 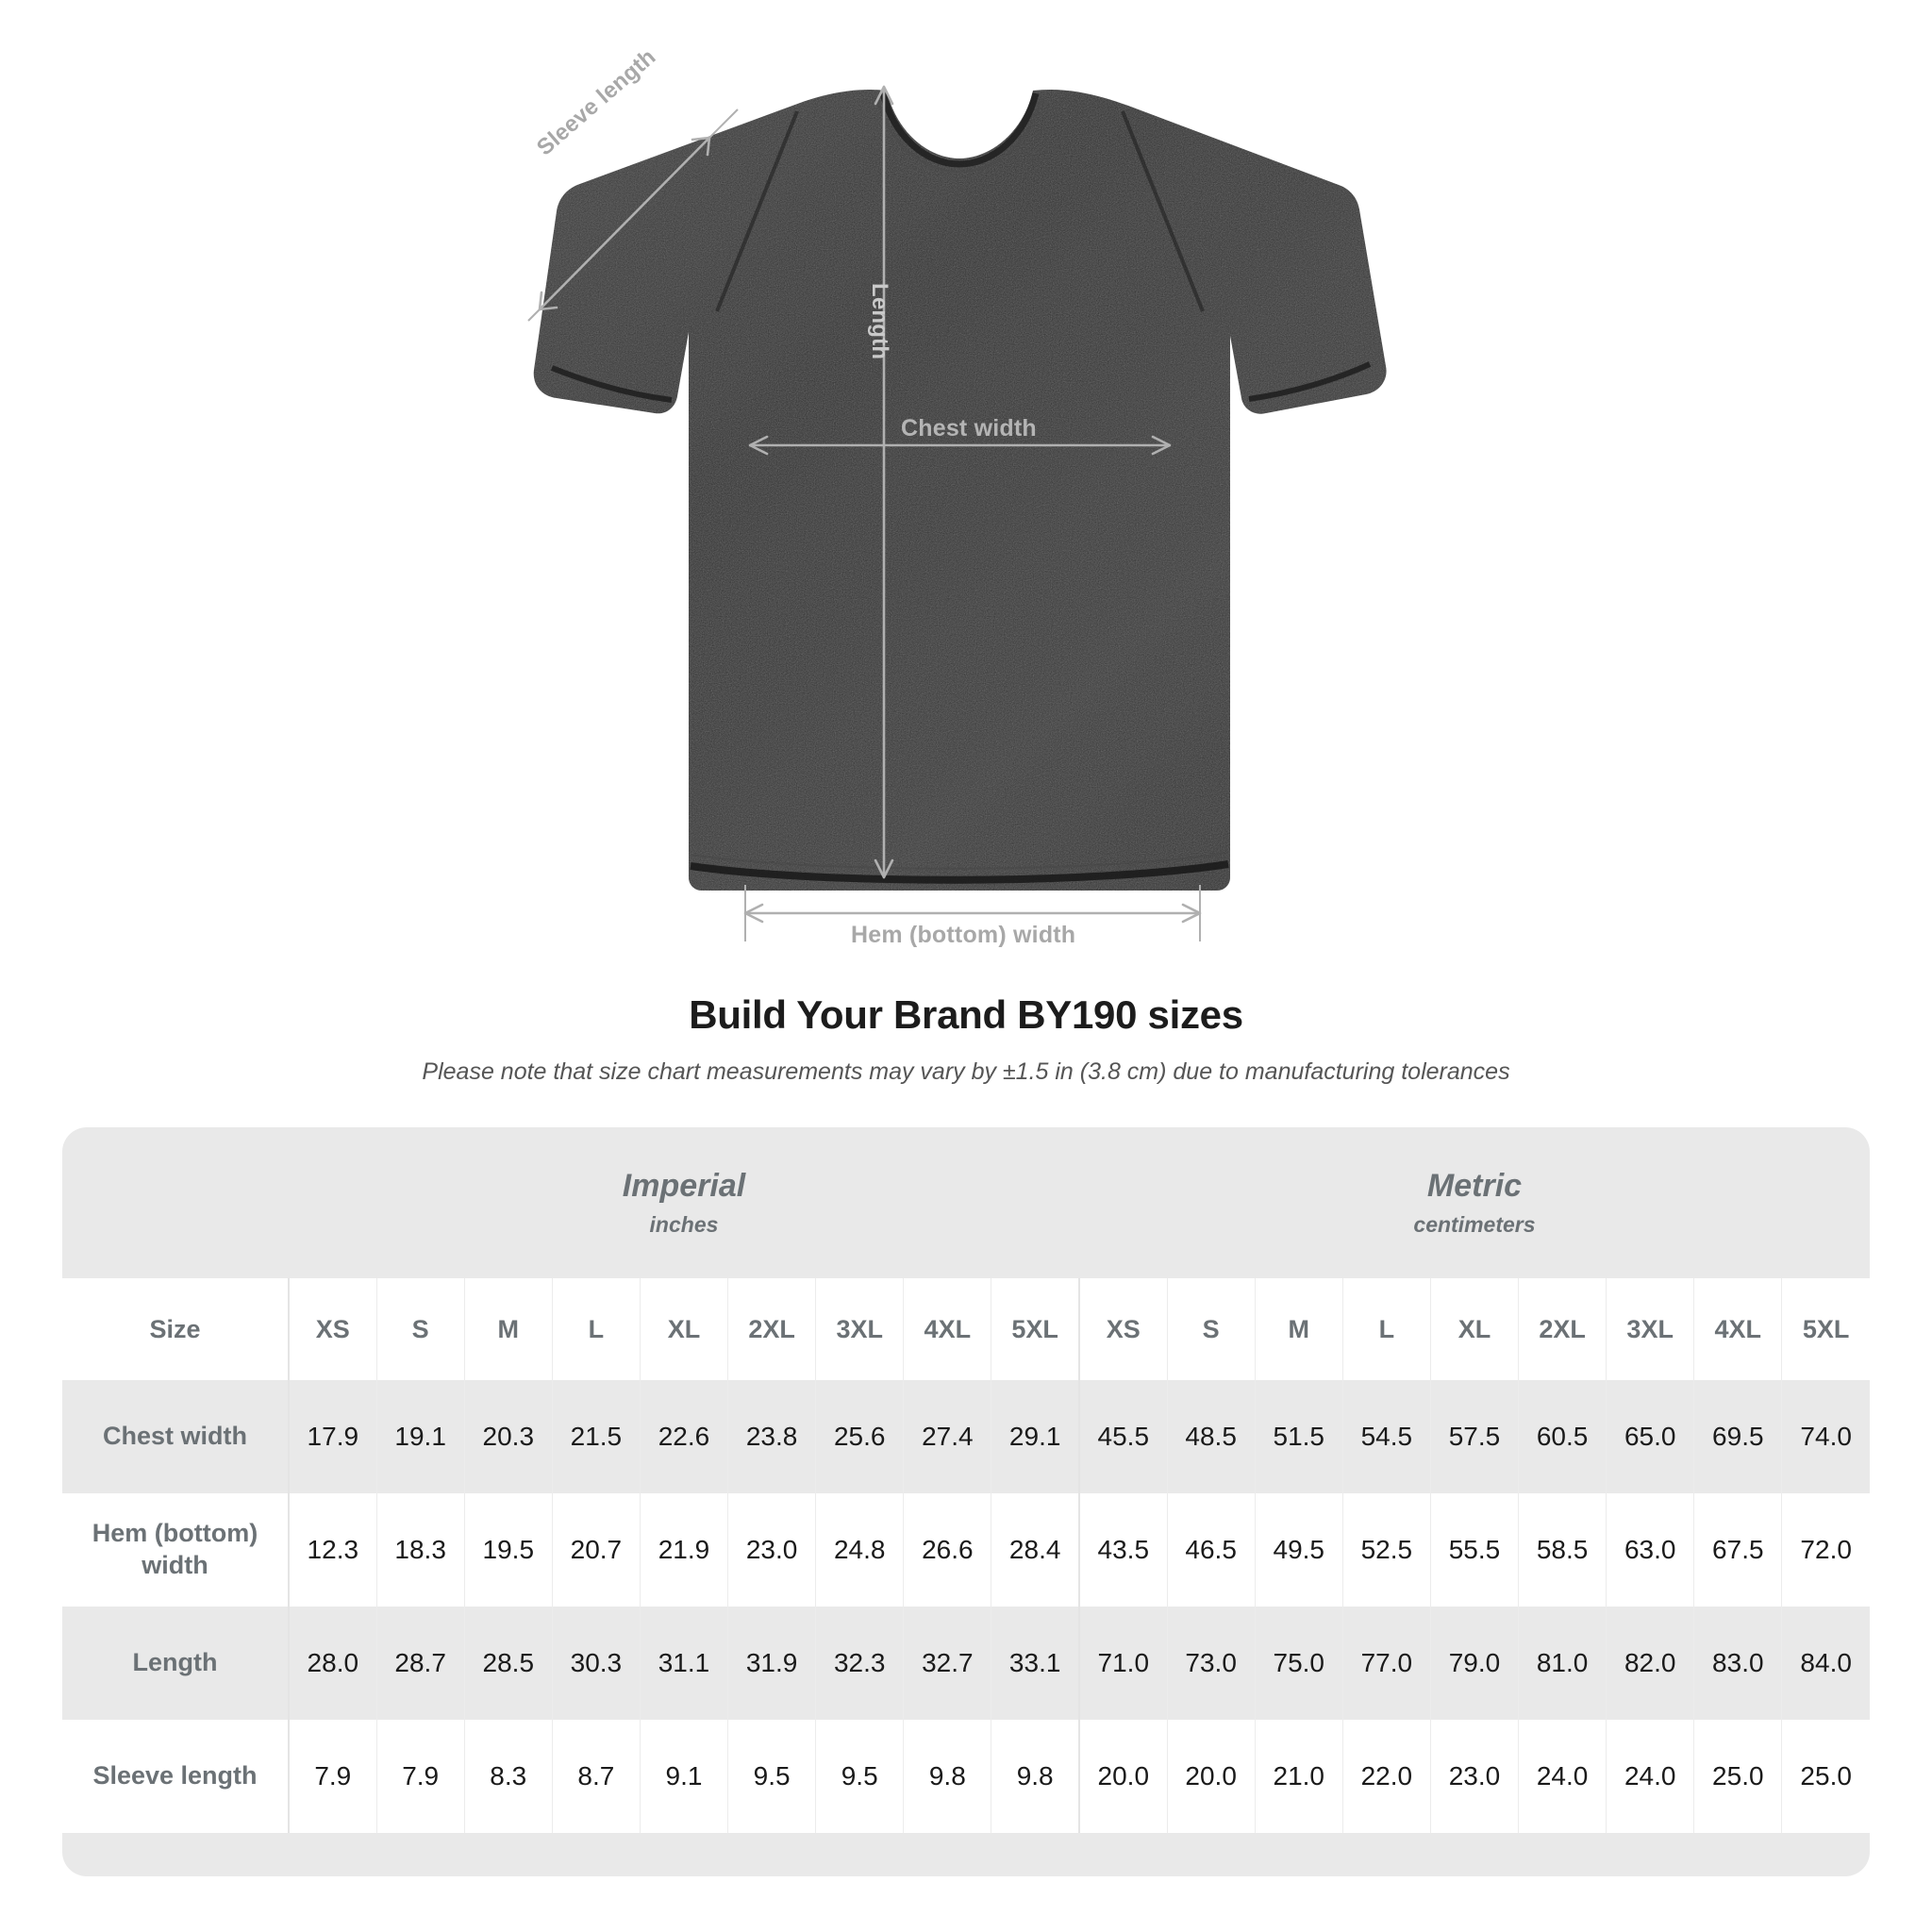 What do you see at coordinates (948, 1664) in the screenshot?
I see `cell-length-imperial-4xl: 32.7` at bounding box center [948, 1664].